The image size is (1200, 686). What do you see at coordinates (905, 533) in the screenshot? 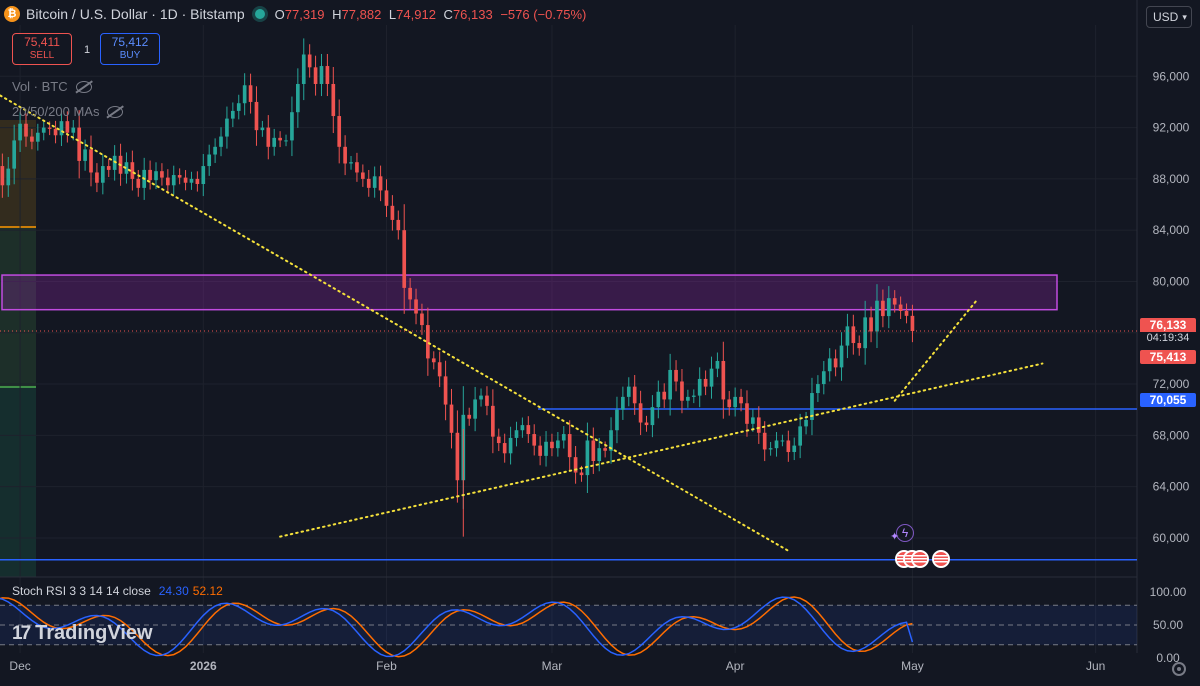
I see `lightning-icon: ϟ` at bounding box center [905, 533].